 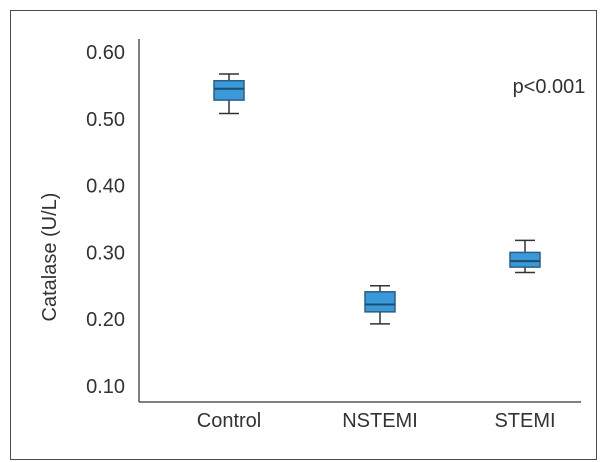 What do you see at coordinates (380, 421) in the screenshot?
I see `x-tick-label: NSTEMI` at bounding box center [380, 421].